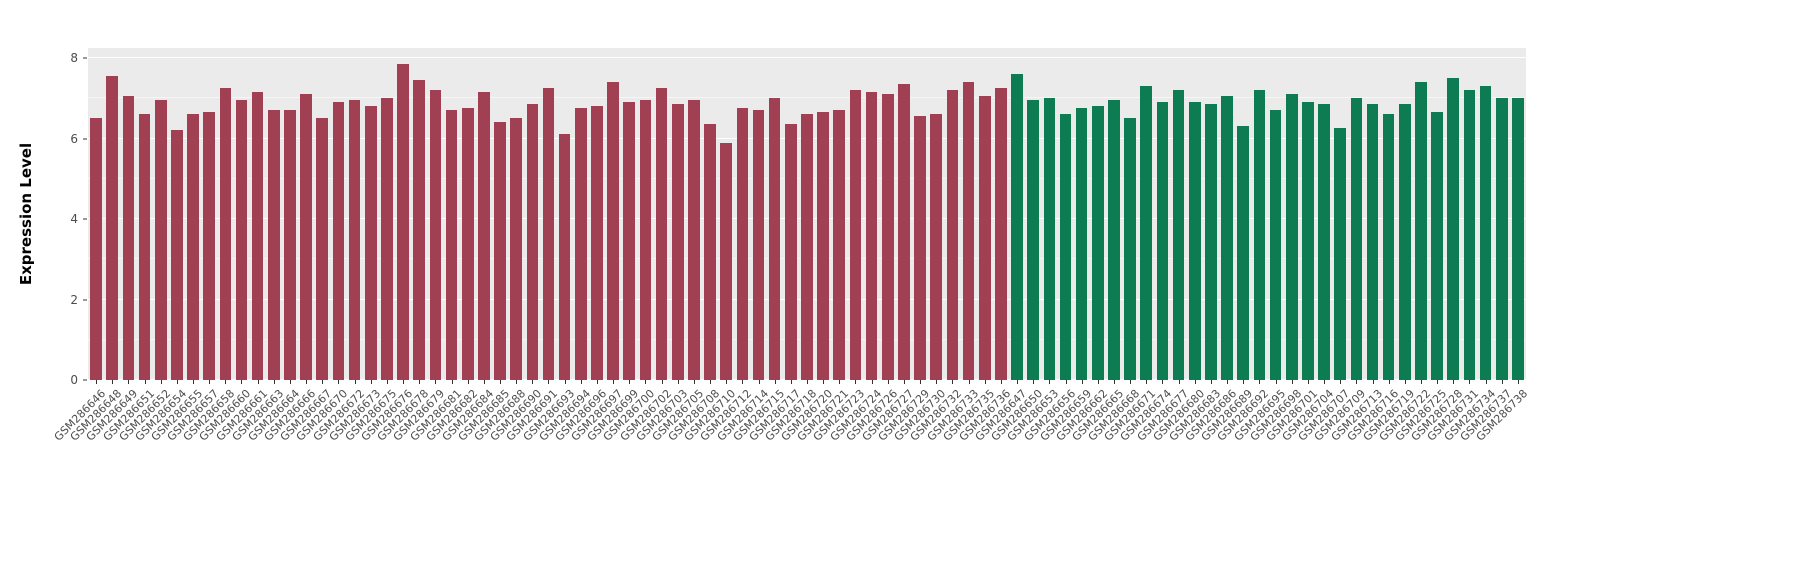 This screenshot has height=580, width=1800. Describe the element at coordinates (74, 219) in the screenshot. I see `y-tick-label: 4` at that location.